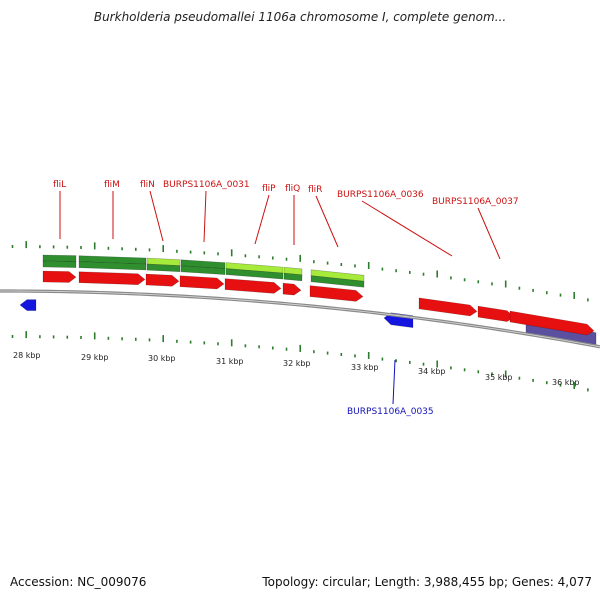 Image resolution: width=600 pixels, height=600 pixels. I want to click on gene-label: BURPS1106A_0036, so click(380, 195).